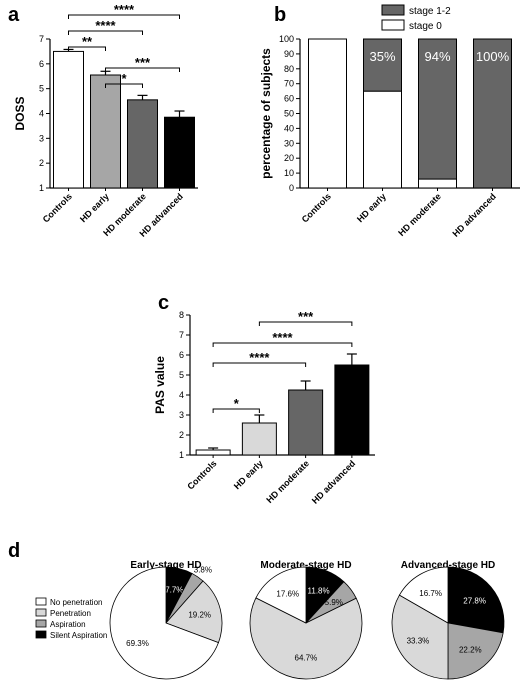 Image resolution: width=527 pixels, height=685 pixels. I want to click on significance-label: **, so click(87, 41).